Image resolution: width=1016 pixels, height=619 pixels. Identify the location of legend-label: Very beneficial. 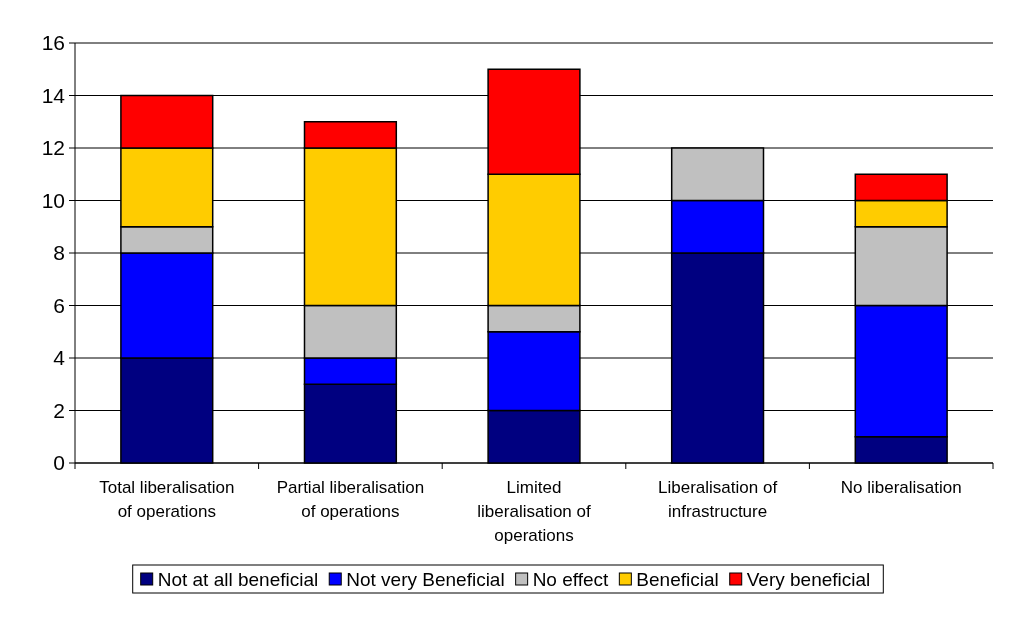
(808, 579).